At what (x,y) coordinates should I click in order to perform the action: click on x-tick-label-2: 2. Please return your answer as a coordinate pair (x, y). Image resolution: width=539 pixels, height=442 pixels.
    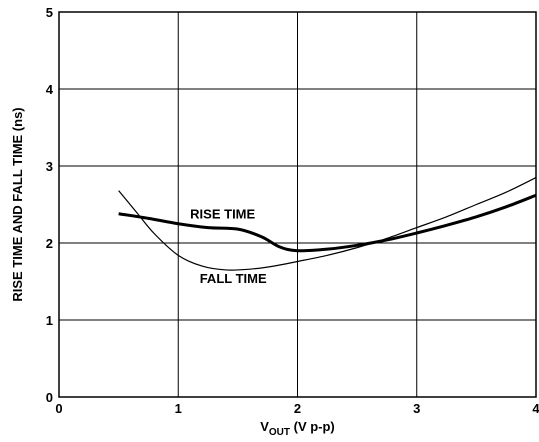
    Looking at the image, I should click on (297, 408).